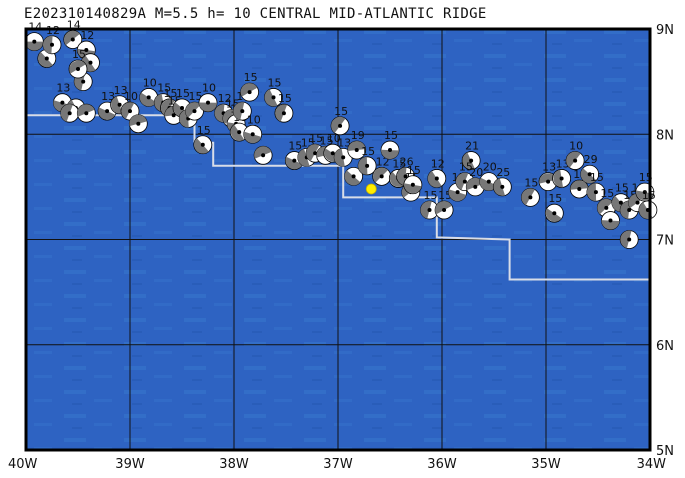 Image resolution: width=685 pixels, height=478 pixels. I want to click on beachball-7: 15, so click(78, 63).